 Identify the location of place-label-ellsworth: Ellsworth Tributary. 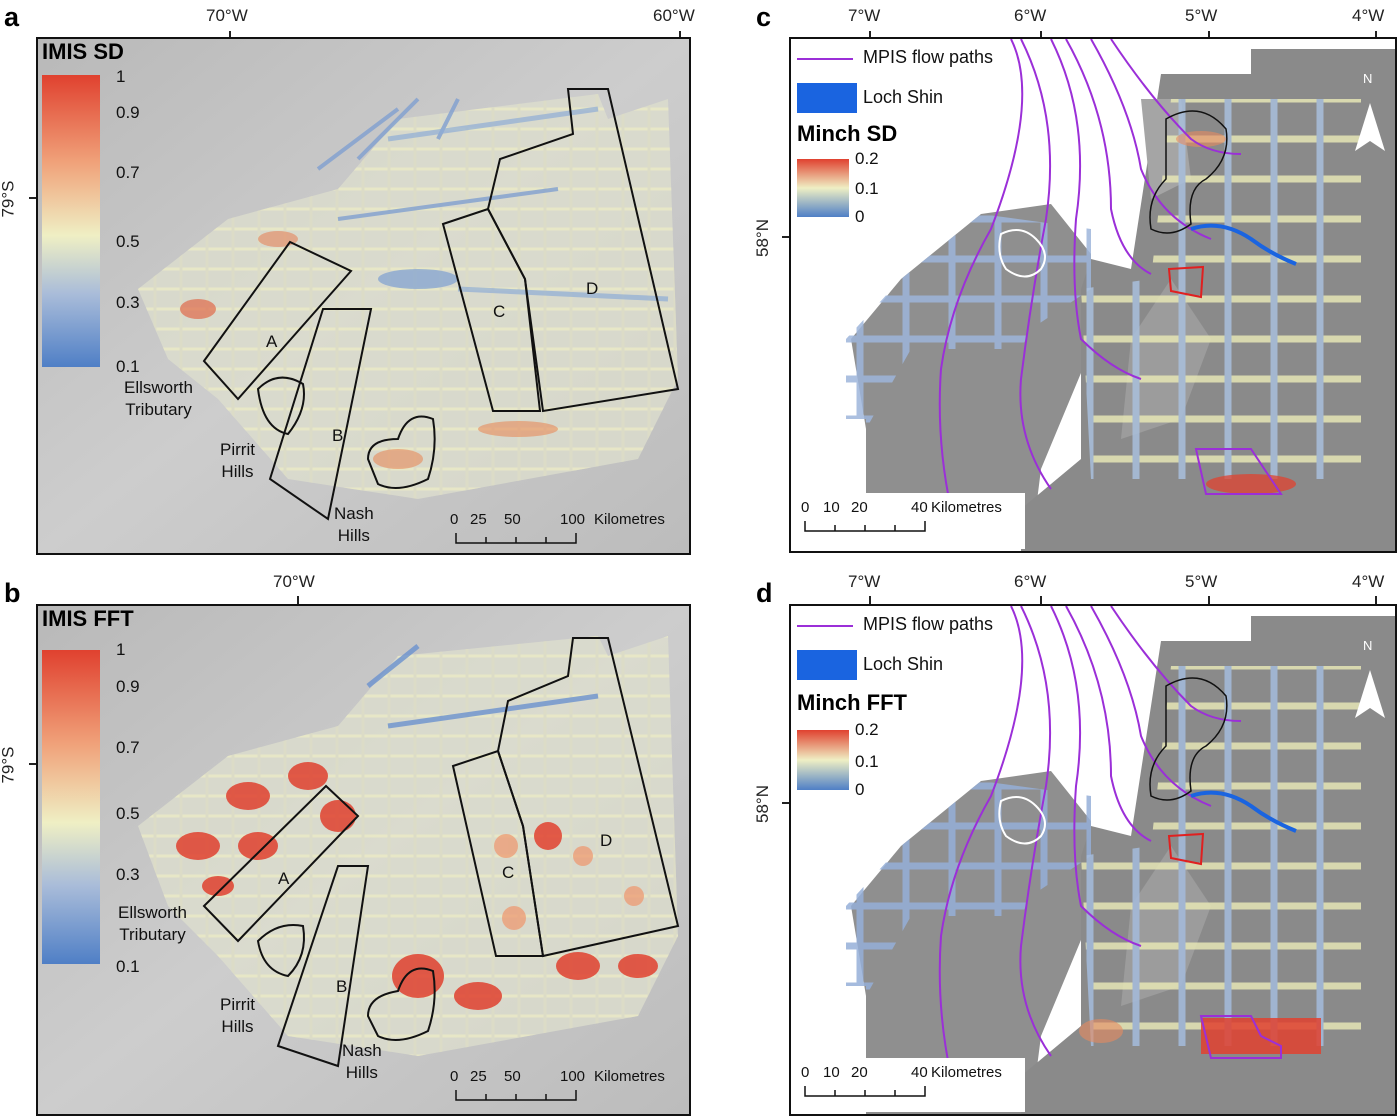
(152, 923).